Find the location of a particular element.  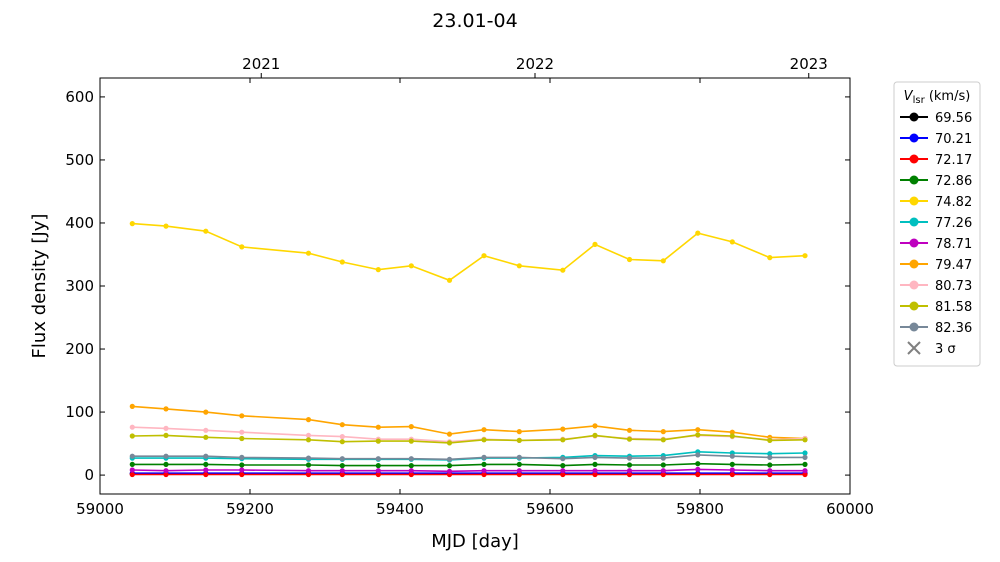

legend-marker-82.36 is located at coordinates (914, 327).